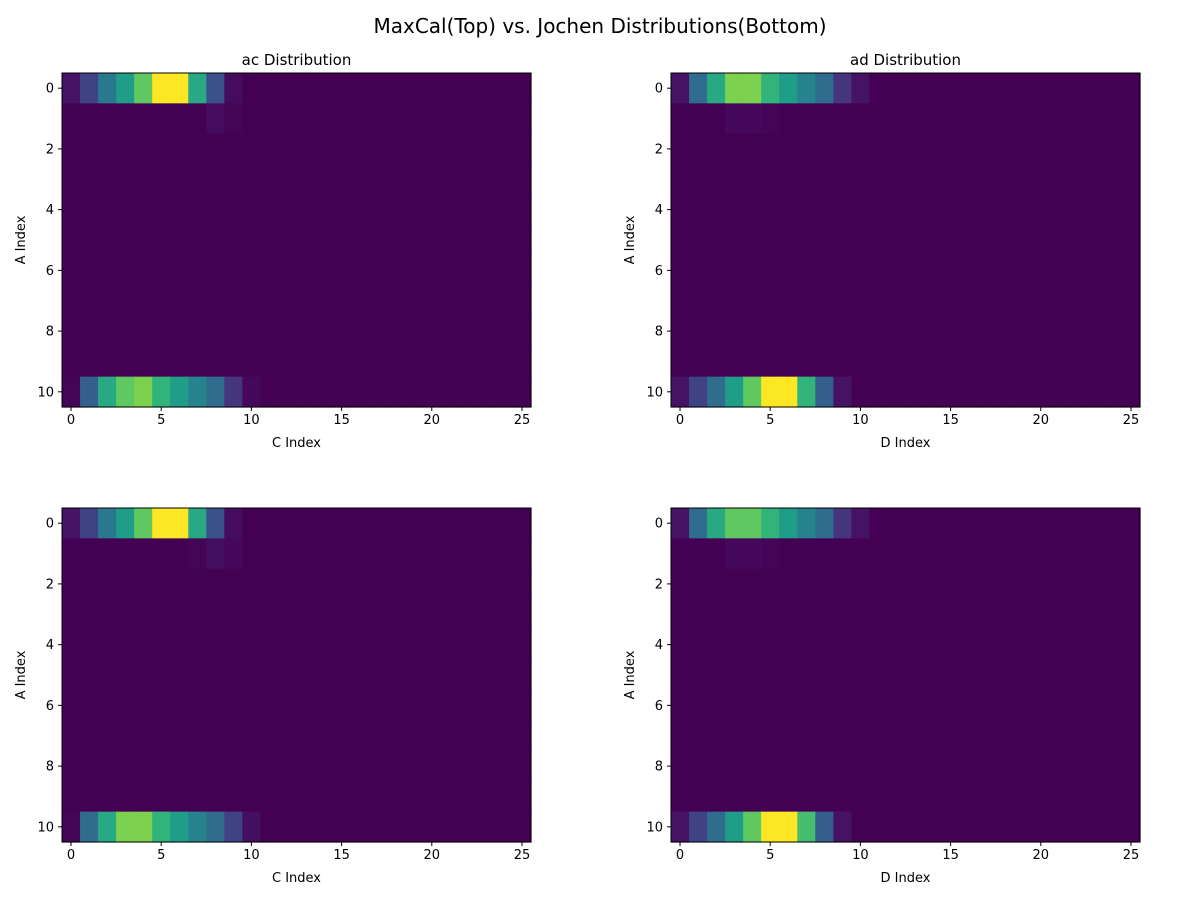  I want to click on x-tick-label: 15, so click(341, 420).